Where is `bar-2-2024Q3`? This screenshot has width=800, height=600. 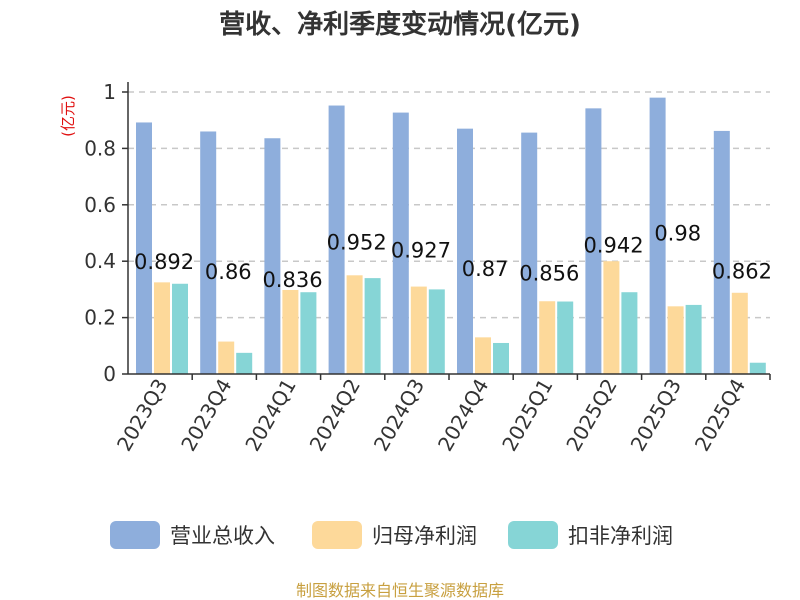 bar-2-2024Q3 is located at coordinates (418, 330).